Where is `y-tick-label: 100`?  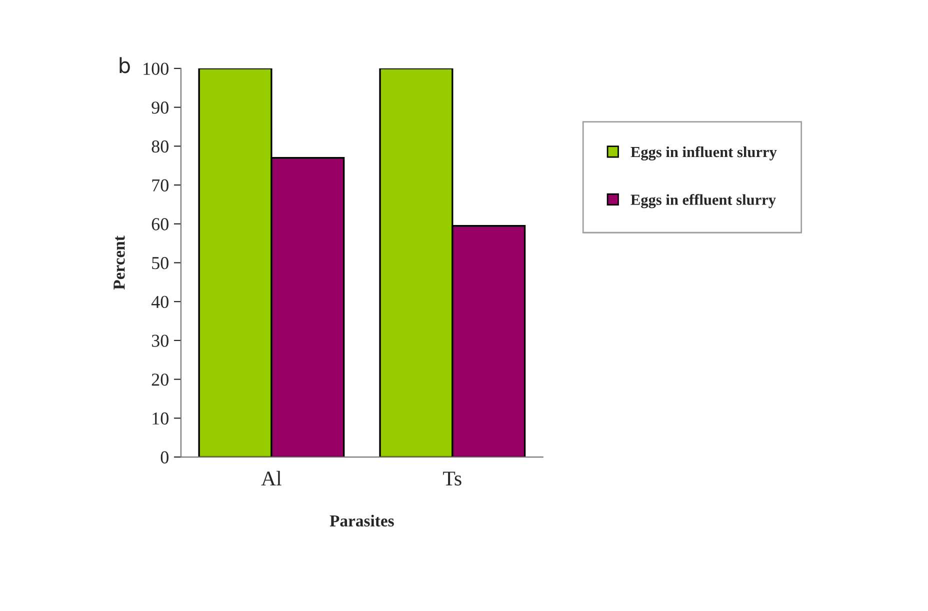 y-tick-label: 100 is located at coordinates (156, 68).